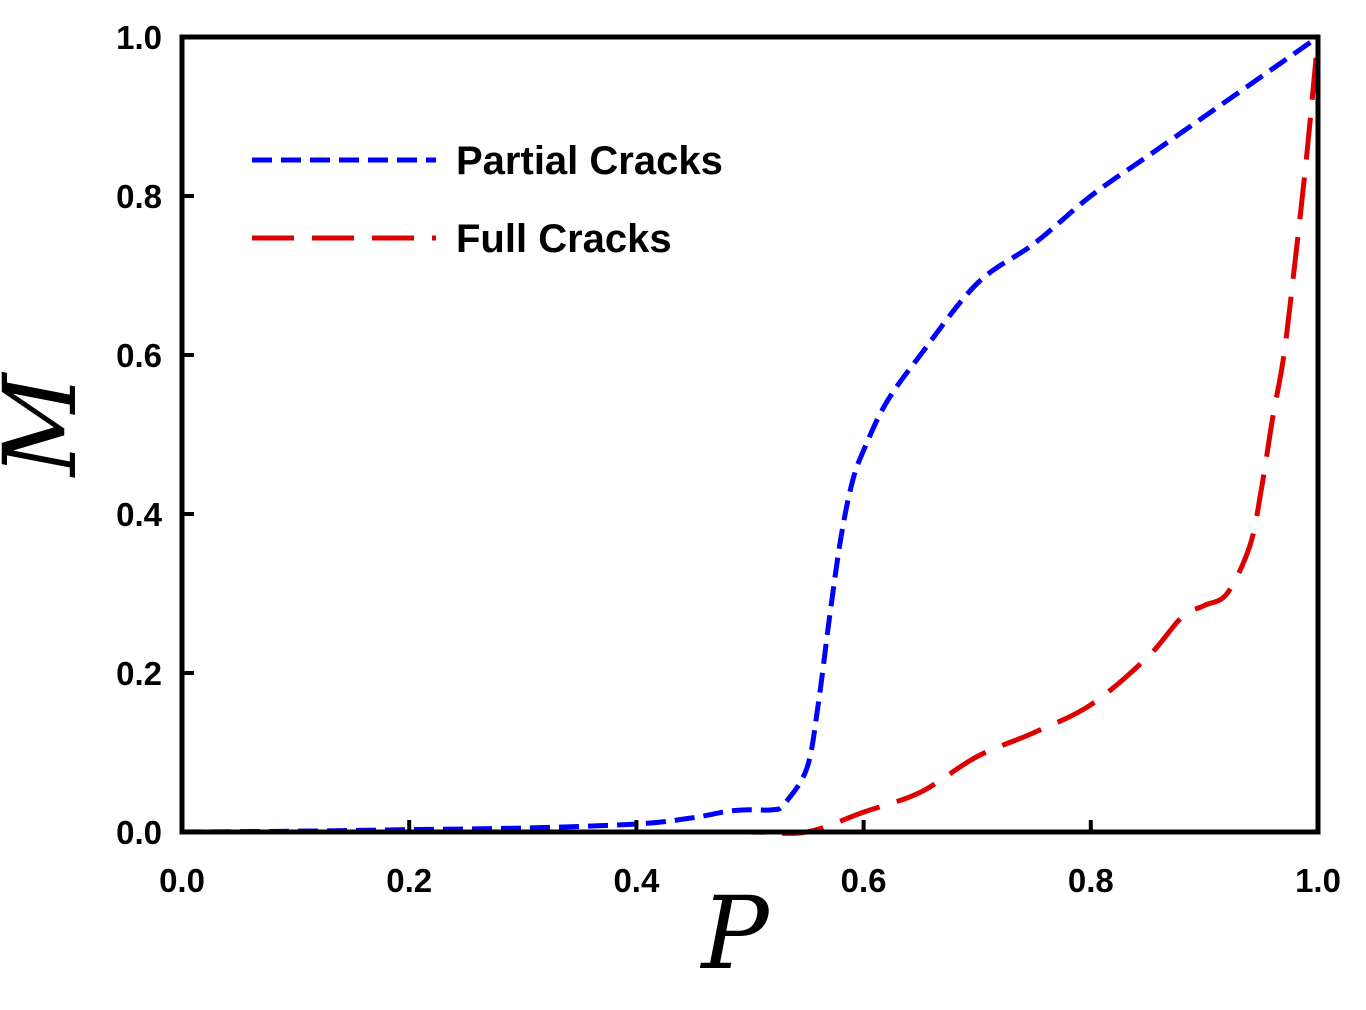 Image resolution: width=1366 pixels, height=1010 pixels. What do you see at coordinates (139, 196) in the screenshot?
I see `y-tick-label: 0.8` at bounding box center [139, 196].